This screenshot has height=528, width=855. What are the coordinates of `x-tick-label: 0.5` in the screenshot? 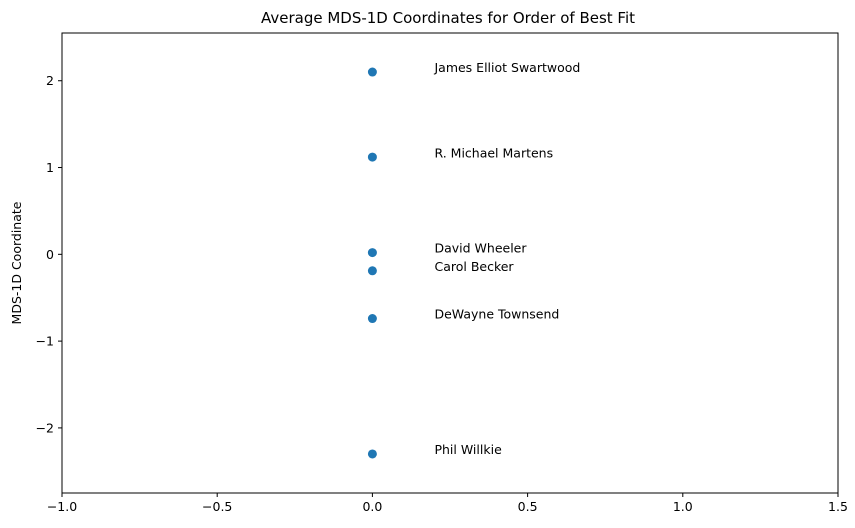 It's located at (528, 506).